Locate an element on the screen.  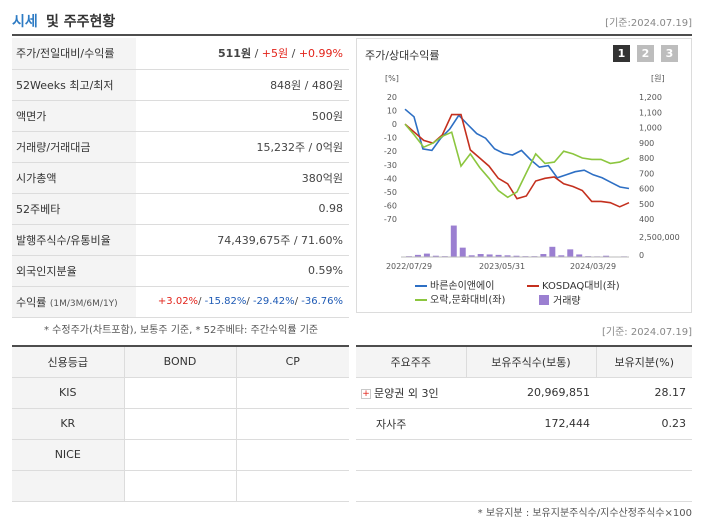
info-label: 52주베타 is located at coordinates (74, 209).